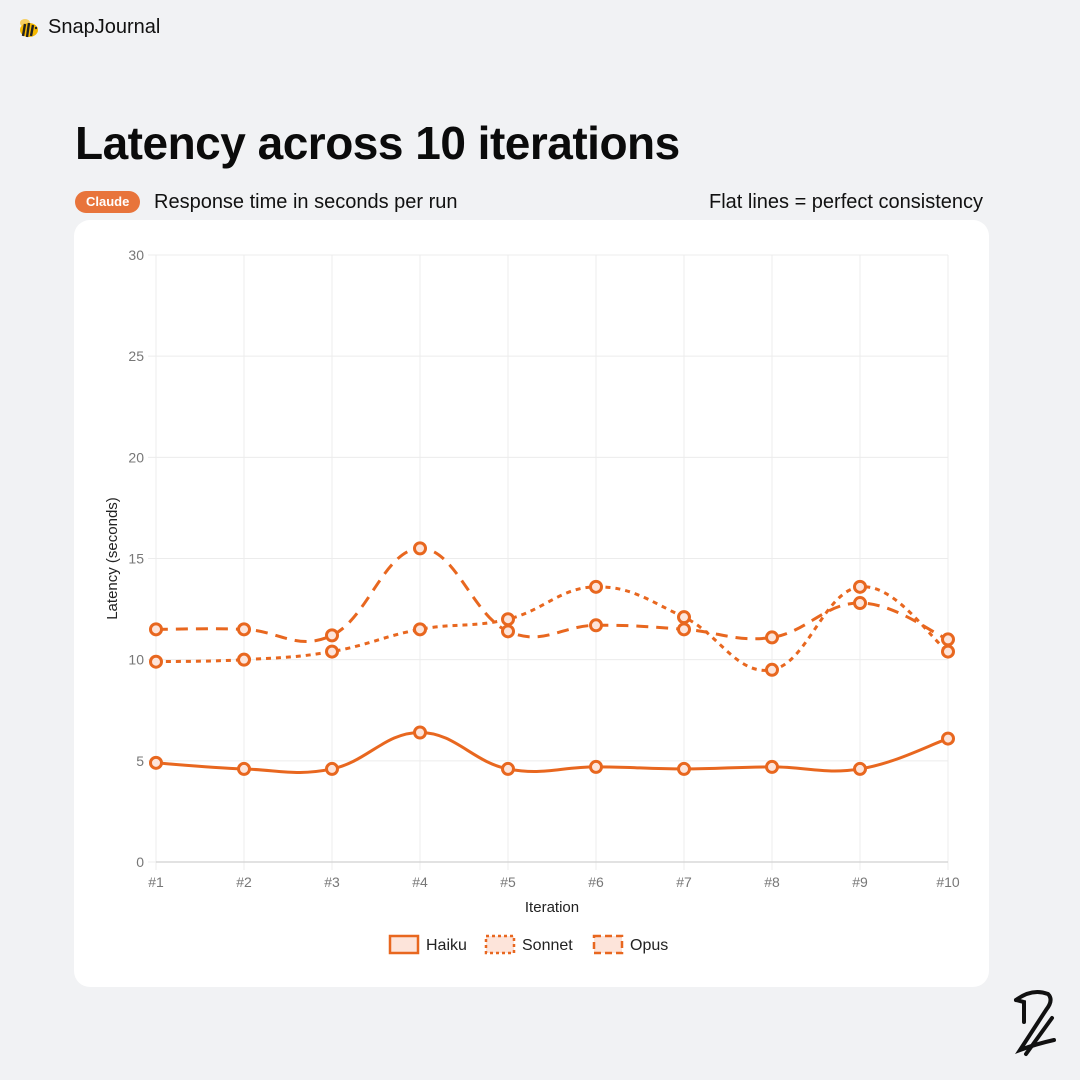 The height and width of the screenshot is (1080, 1080). What do you see at coordinates (684, 882) in the screenshot?
I see `x-tick-label: #7` at bounding box center [684, 882].